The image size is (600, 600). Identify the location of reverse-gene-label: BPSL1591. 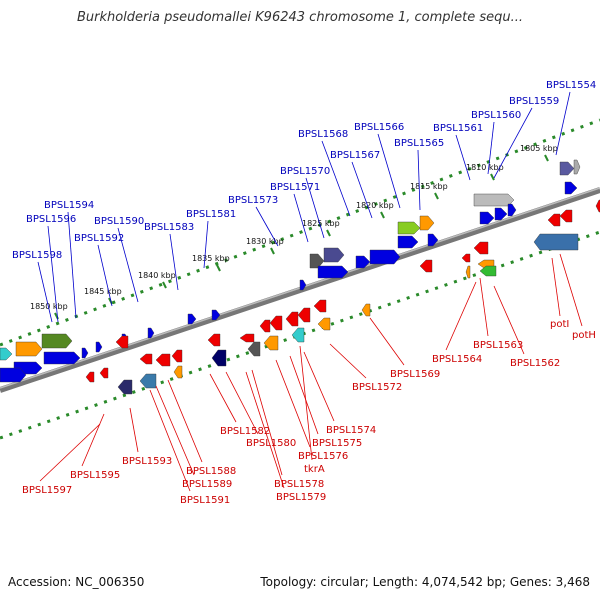
(205, 500).